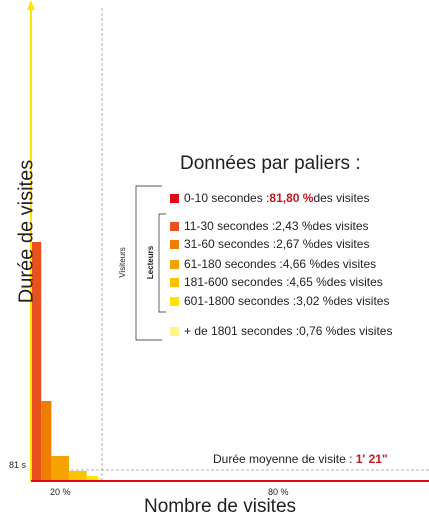  I want to click on legend-item: 31-60 secondes : 2,67 % des visites, so click(269, 244).